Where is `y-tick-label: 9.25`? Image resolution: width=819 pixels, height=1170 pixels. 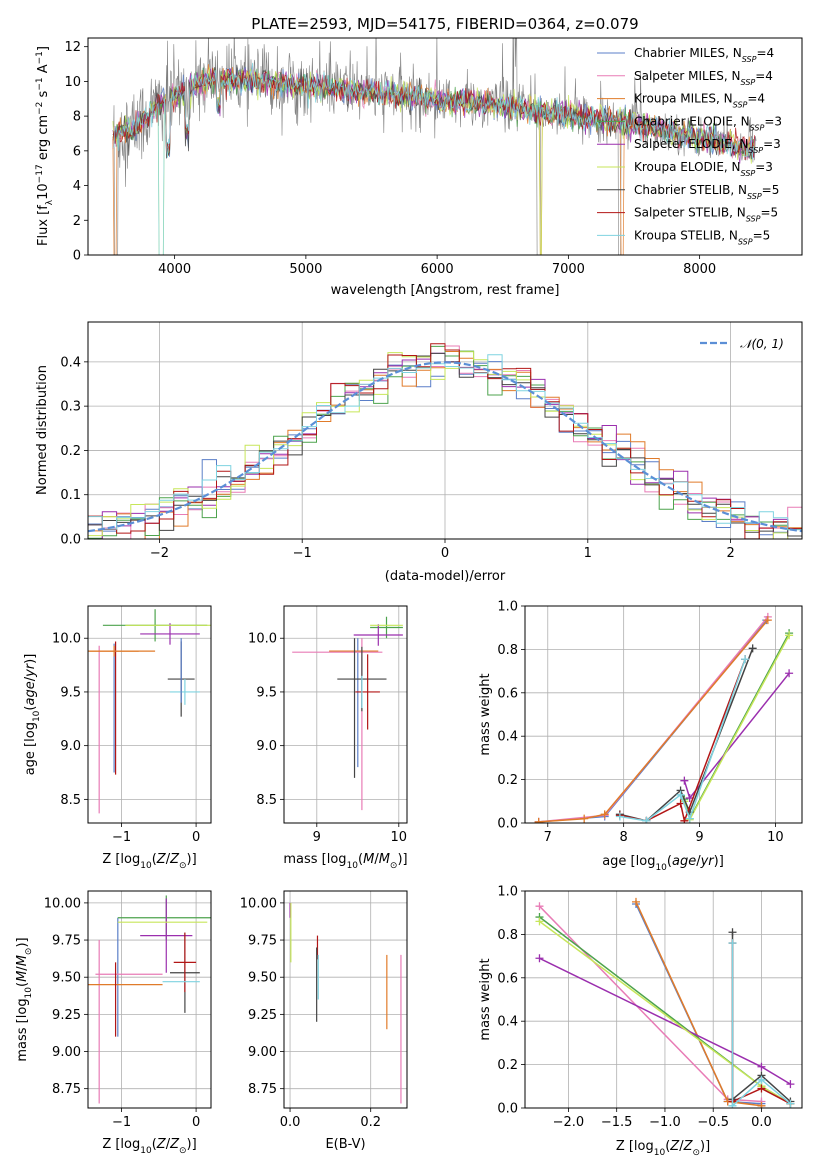
y-tick-label: 9.25 is located at coordinates (66, 1015).